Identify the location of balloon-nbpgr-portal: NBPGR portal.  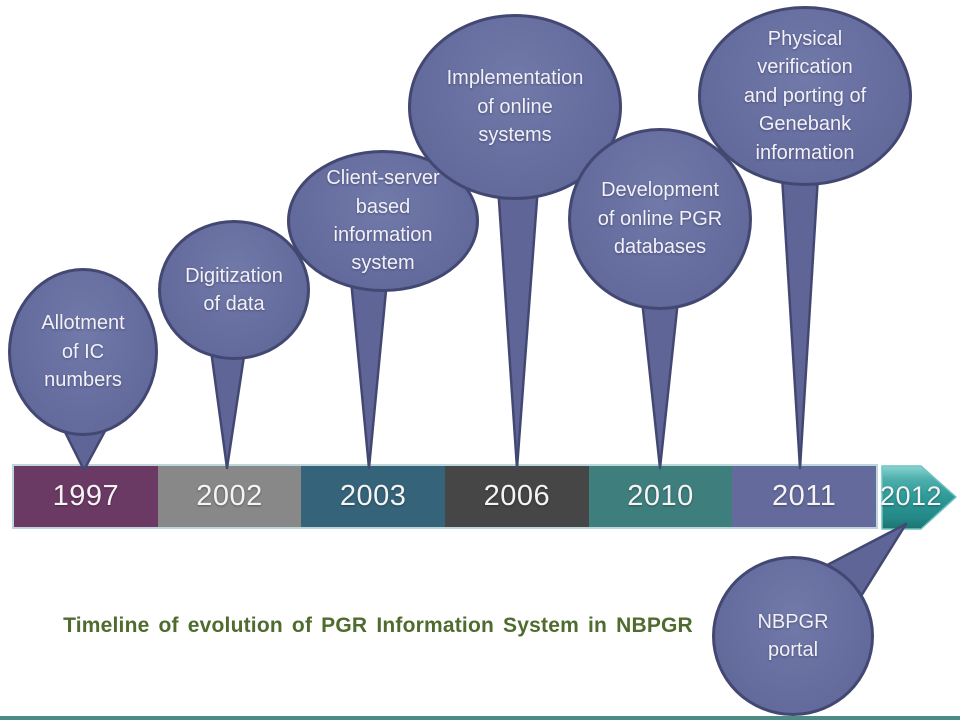
(793, 636).